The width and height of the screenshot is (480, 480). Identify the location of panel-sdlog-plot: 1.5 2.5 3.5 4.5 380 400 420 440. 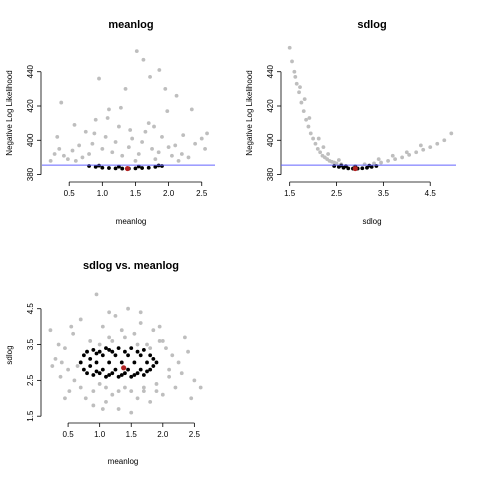
(361, 121).